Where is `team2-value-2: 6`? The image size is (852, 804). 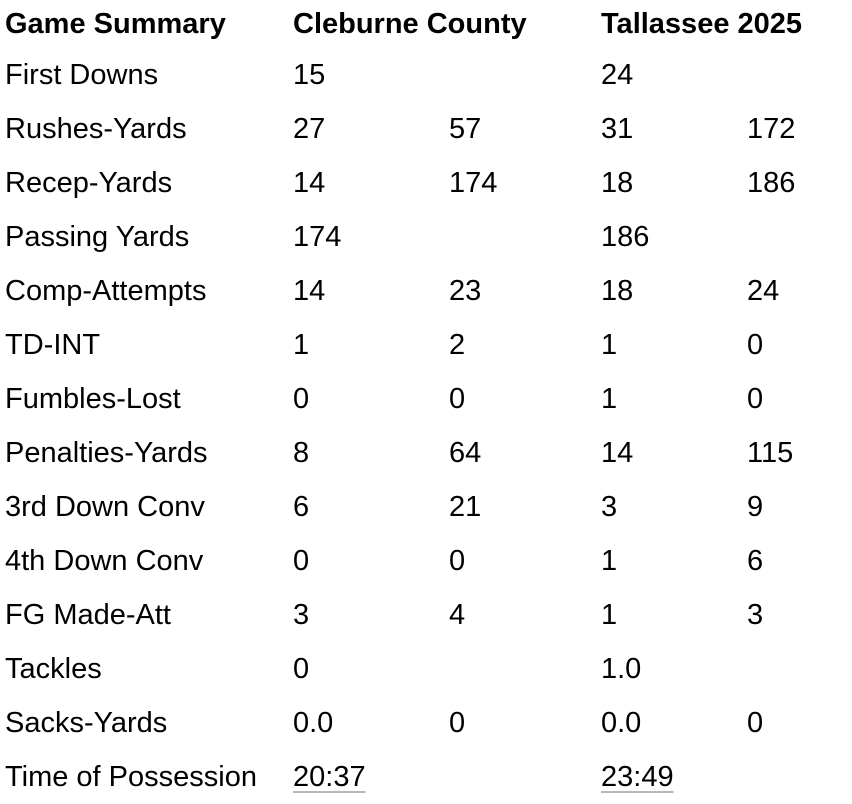 team2-value-2: 6 is located at coordinates (755, 560).